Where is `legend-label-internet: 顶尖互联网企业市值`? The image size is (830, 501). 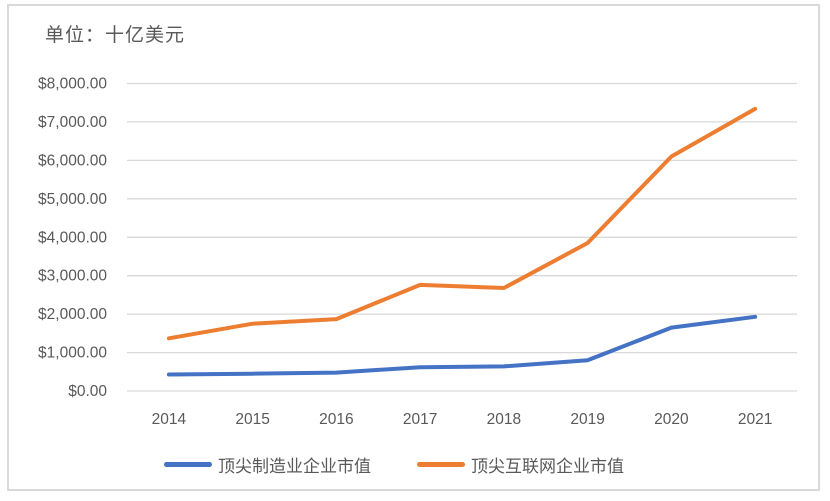
legend-label-internet: 顶尖互联网企业市值 is located at coordinates (547, 466).